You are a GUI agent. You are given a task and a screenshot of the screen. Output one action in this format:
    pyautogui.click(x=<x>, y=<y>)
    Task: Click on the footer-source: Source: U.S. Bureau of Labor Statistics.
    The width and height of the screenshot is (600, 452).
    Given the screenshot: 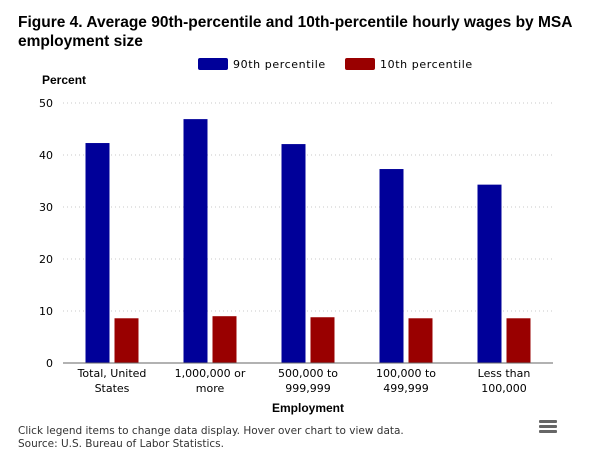 What is the action you would take?
    pyautogui.click(x=121, y=444)
    